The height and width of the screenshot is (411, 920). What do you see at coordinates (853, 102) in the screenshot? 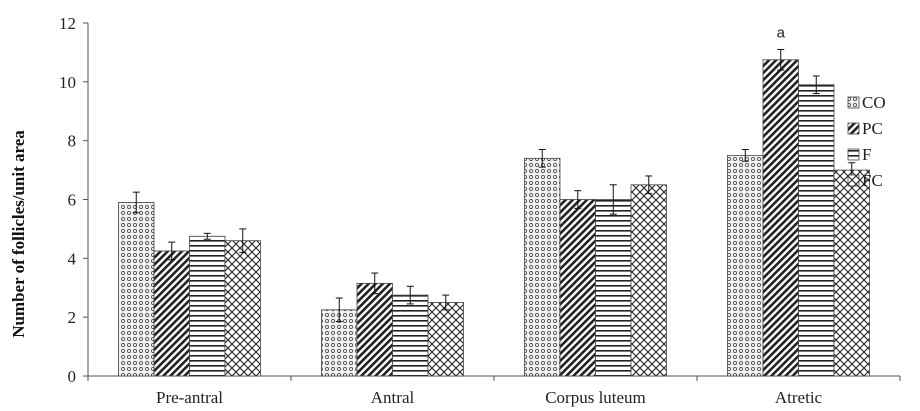
I see `legend-swatch-co` at bounding box center [853, 102].